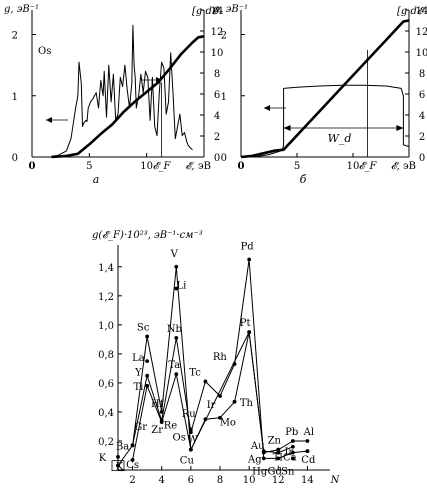 Image resolution: width=427 pixels, height=502 pixels. What do you see at coordinates (288, 471) in the screenshot?
I see `bottom-element-label: Sn` at bounding box center [288, 471].